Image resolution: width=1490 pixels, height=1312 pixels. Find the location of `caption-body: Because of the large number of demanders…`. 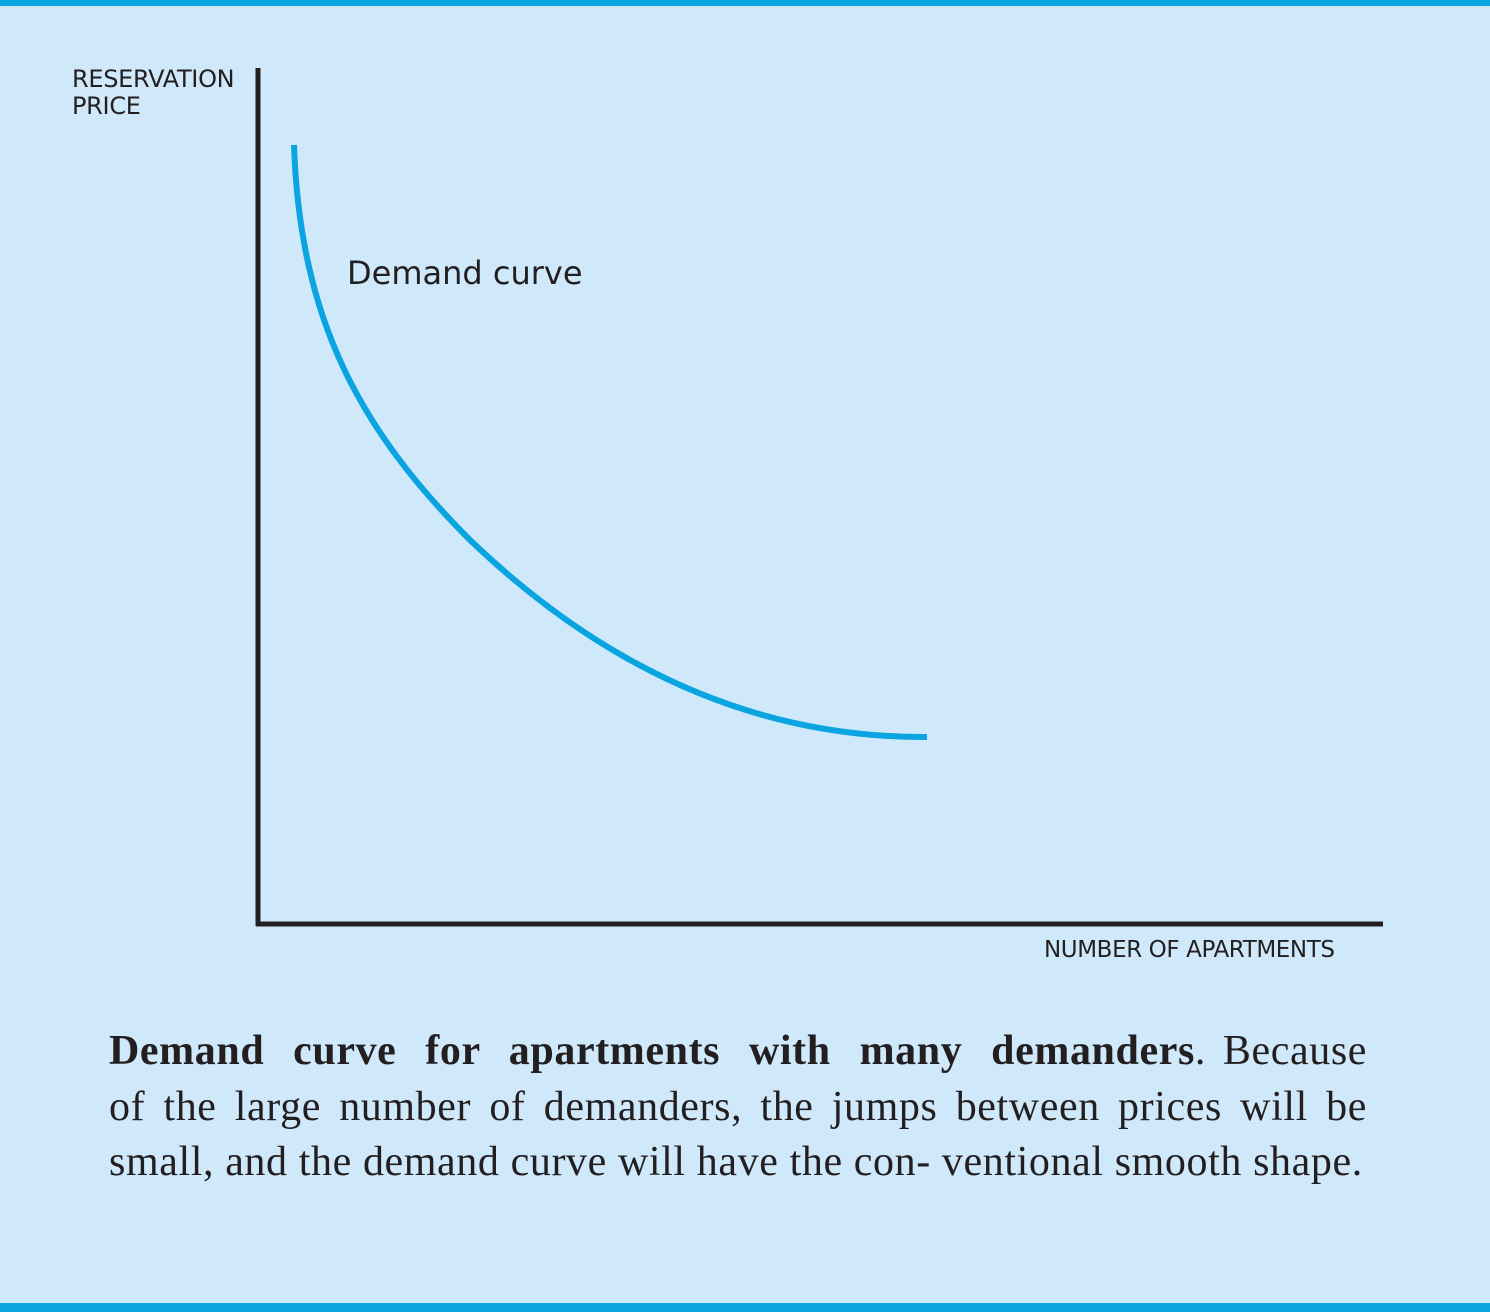

caption-body: Because of the large number of demanders… is located at coordinates (738, 1106).